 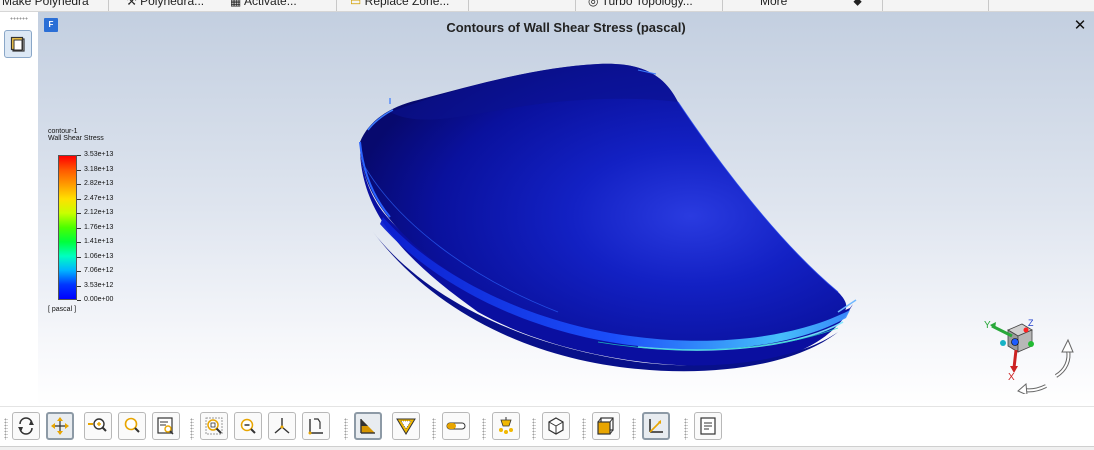 What do you see at coordinates (357, 4) in the screenshot?
I see `folder-icon: ▭` at bounding box center [357, 4].